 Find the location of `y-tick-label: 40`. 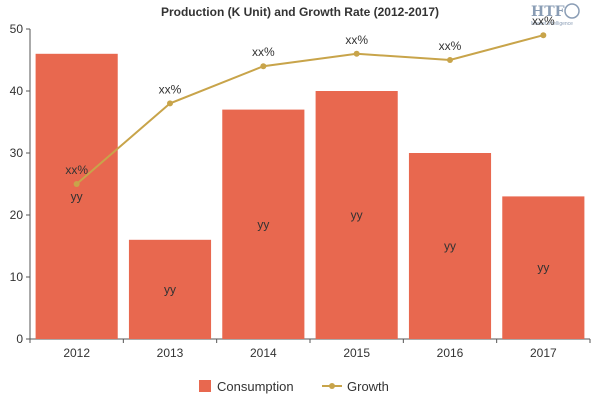

y-tick-label: 40 is located at coordinates (17, 91).